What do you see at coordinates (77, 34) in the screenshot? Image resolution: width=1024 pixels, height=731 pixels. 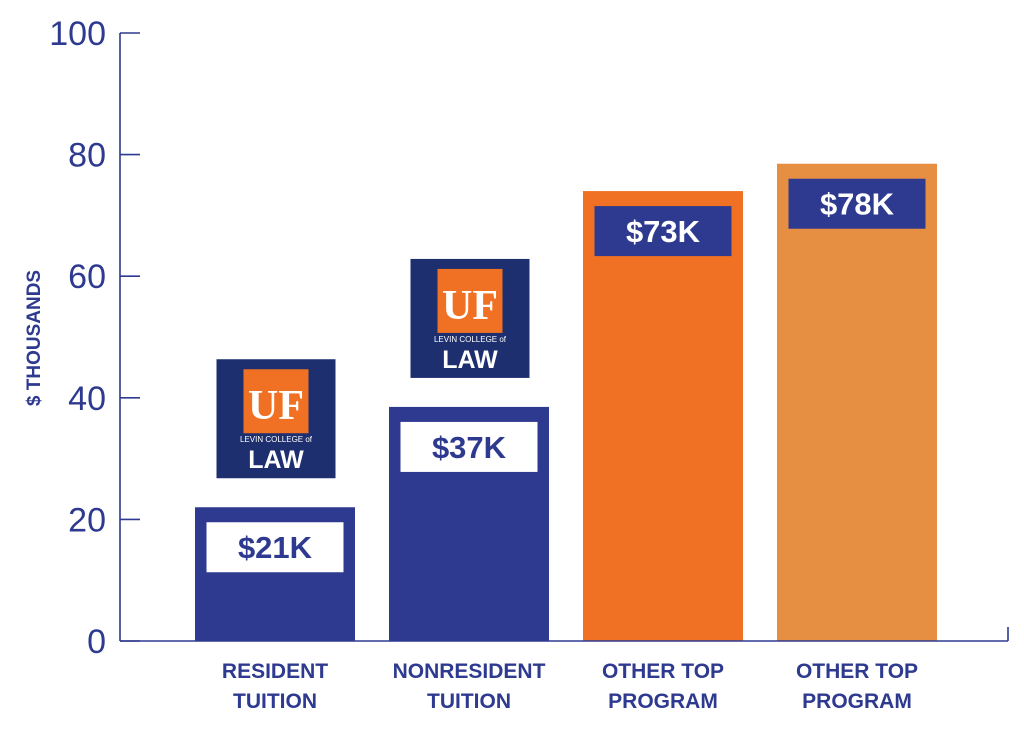 I see `y-tick-label: 100` at bounding box center [77, 34].